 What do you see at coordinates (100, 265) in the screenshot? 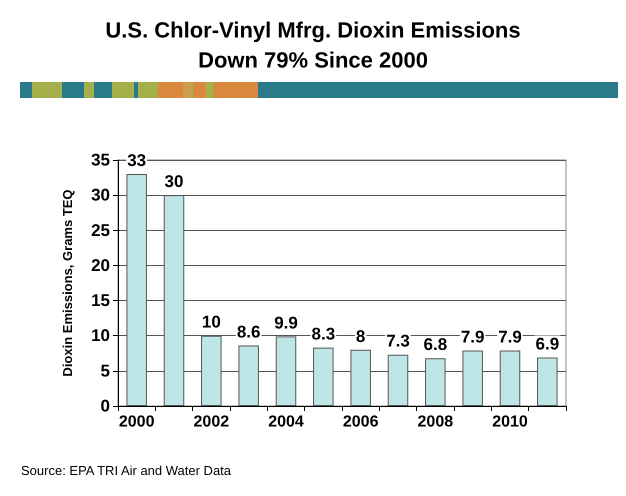
I see `y-tick-label: 20` at bounding box center [100, 265].